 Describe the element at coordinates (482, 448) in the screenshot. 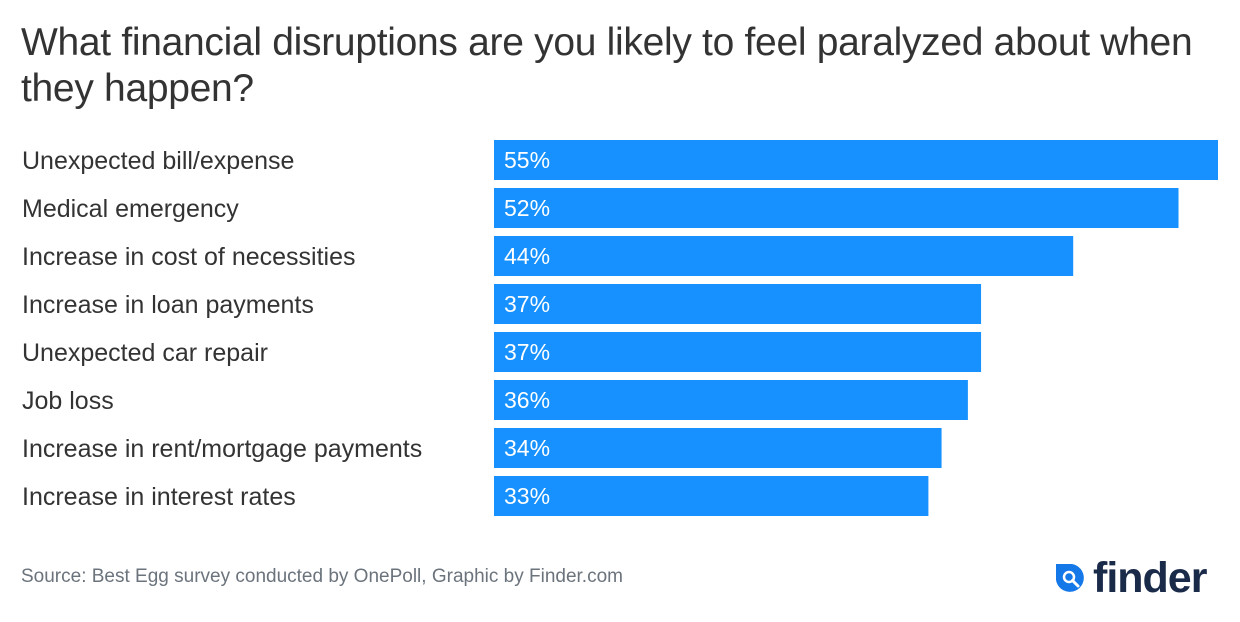

I see `bar-row: Increase in rent/mortgage payments 34%` at that location.